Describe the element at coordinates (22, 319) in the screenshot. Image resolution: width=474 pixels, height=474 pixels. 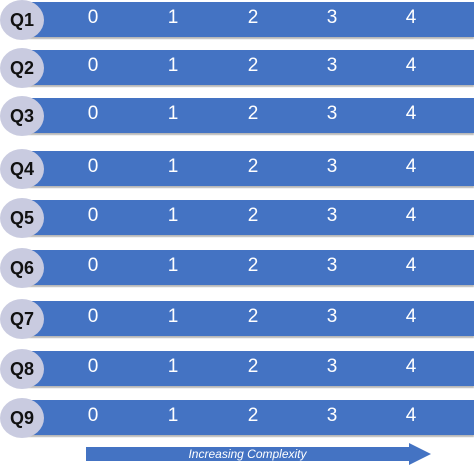
I see `question-label: Q7` at that location.